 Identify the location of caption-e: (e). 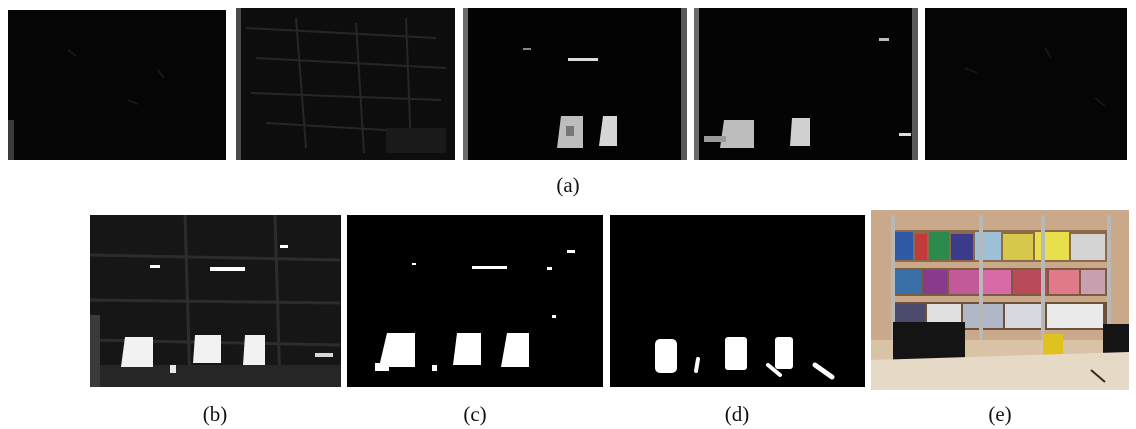
(1000, 414).